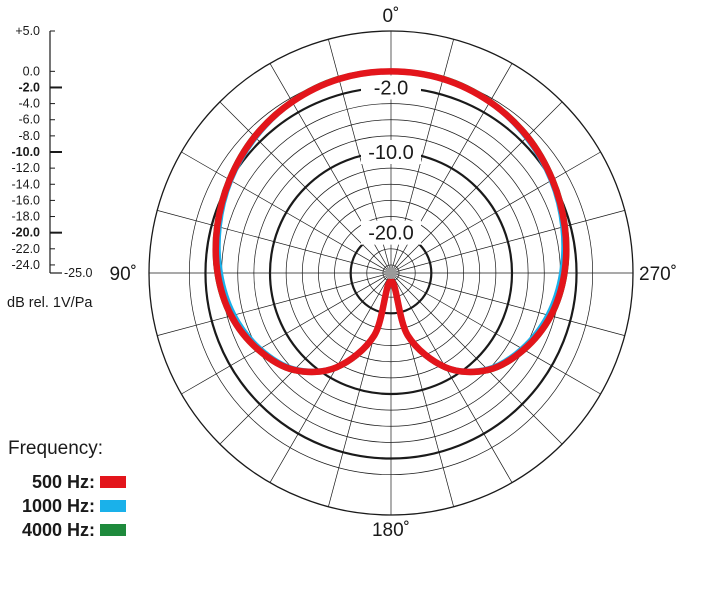 The width and height of the screenshot is (704, 600). I want to click on grid-ring, so click(391, 273).